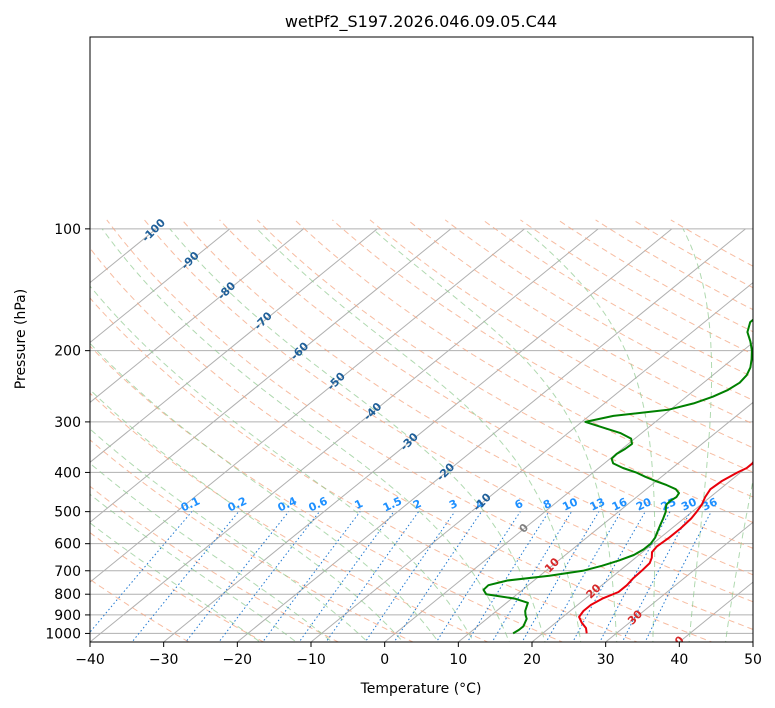 This screenshot has width=775, height=708. What do you see at coordinates (311, 660) in the screenshot?
I see `x-tick-label: −10` at bounding box center [311, 660].